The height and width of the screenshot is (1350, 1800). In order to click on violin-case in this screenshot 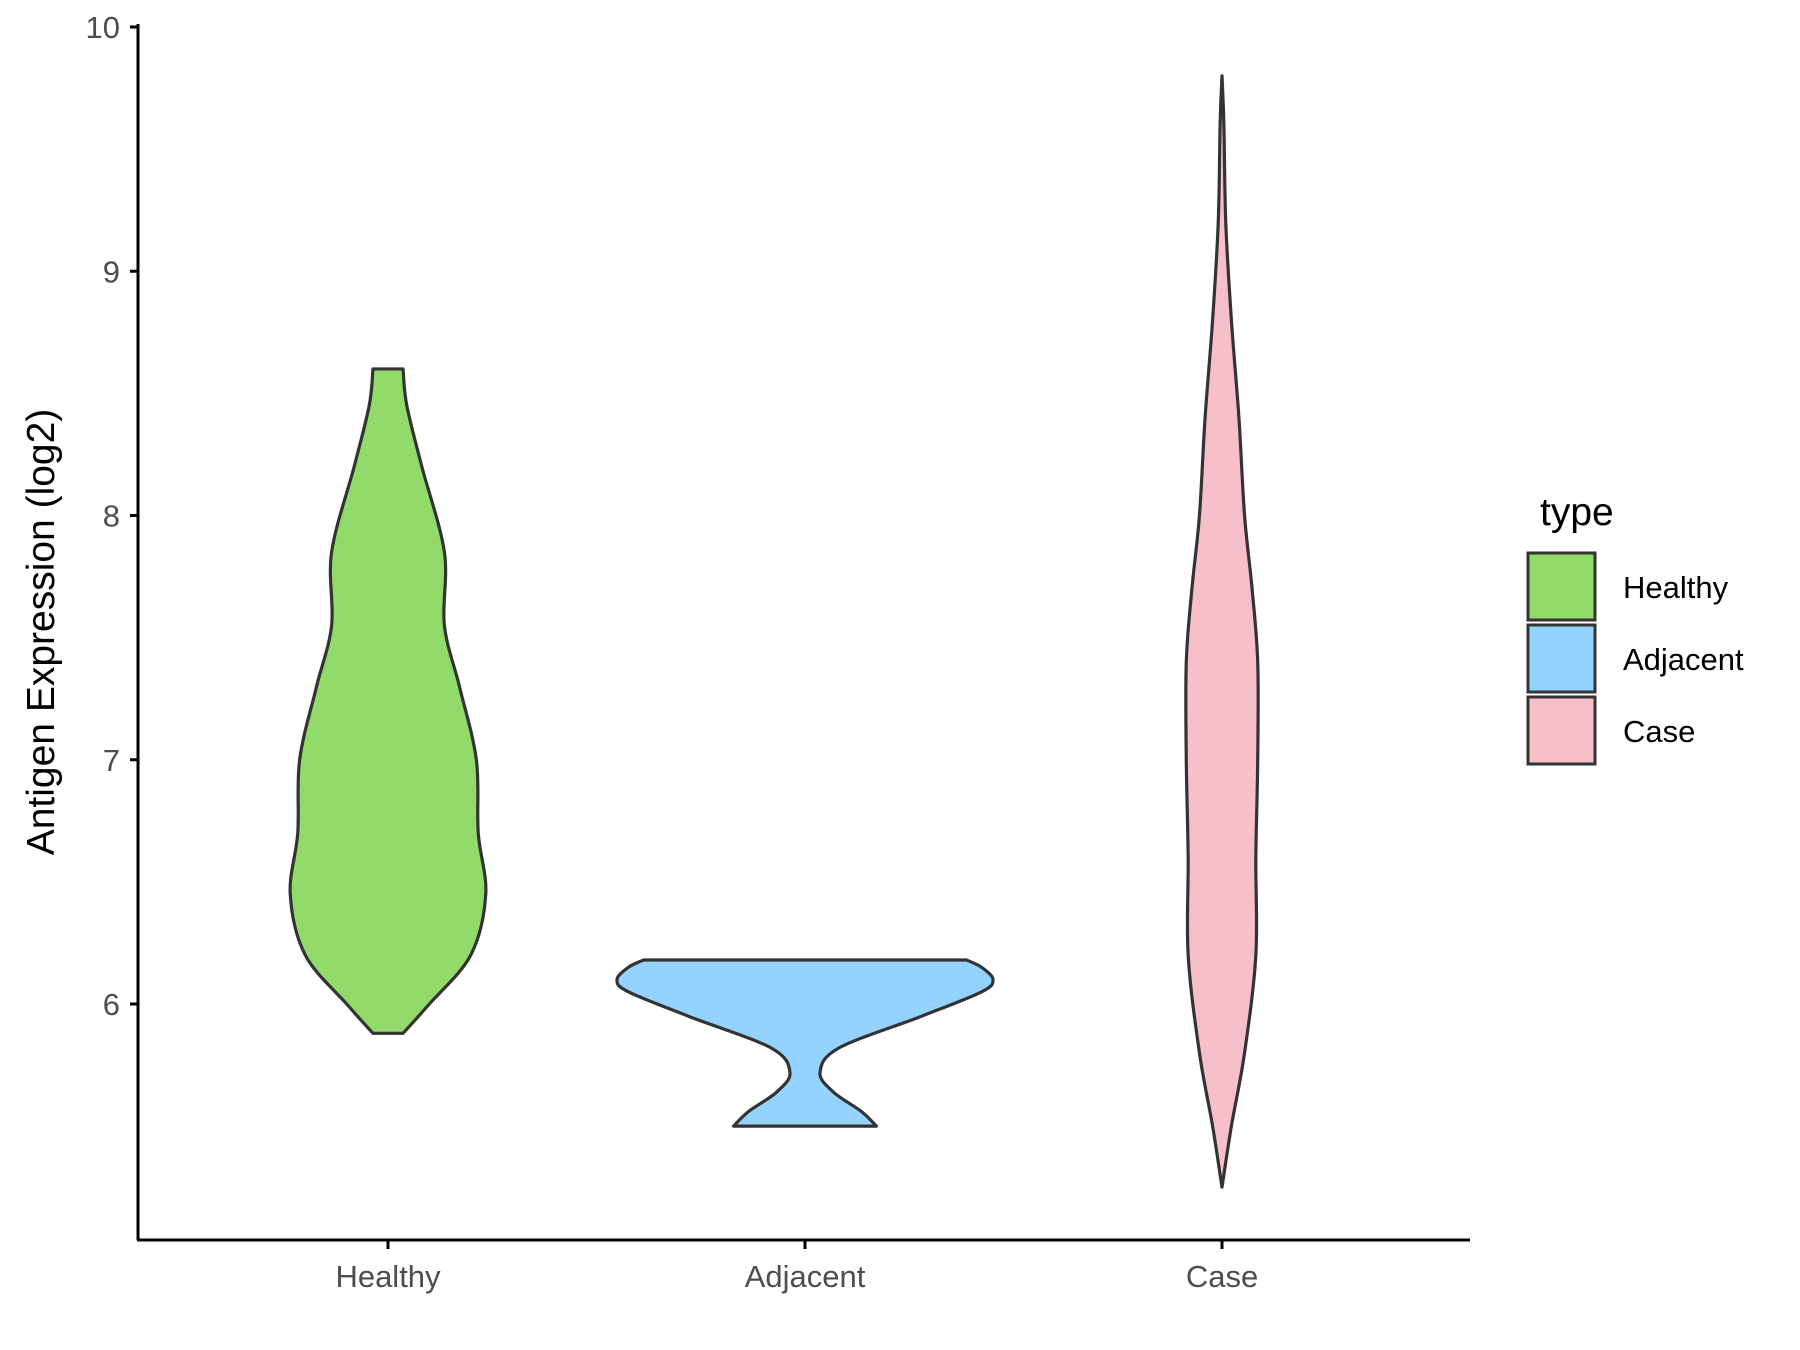, I will do `click(1222, 631)`.